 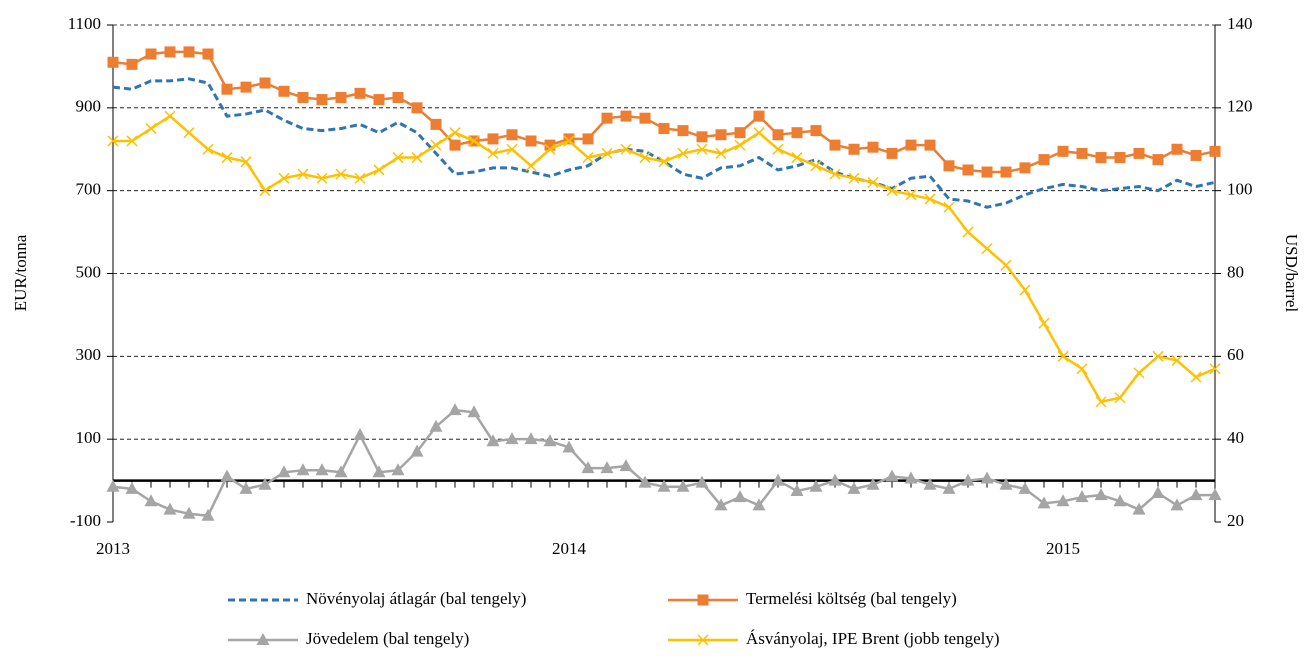 What do you see at coordinates (20, 272) in the screenshot?
I see `y-axis-title: EUR/tonna` at bounding box center [20, 272].